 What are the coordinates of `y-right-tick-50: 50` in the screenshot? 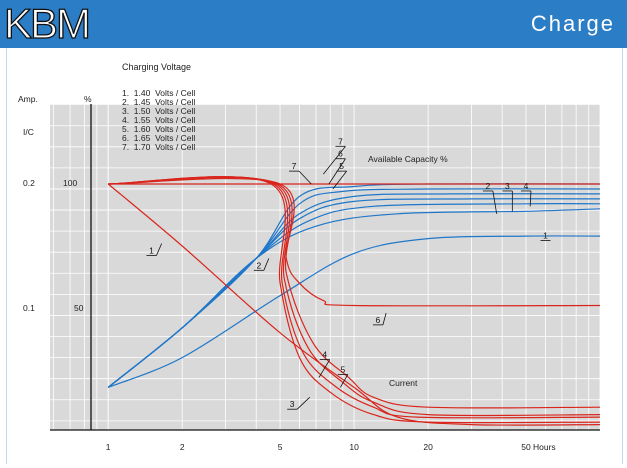 It's located at (79, 308).